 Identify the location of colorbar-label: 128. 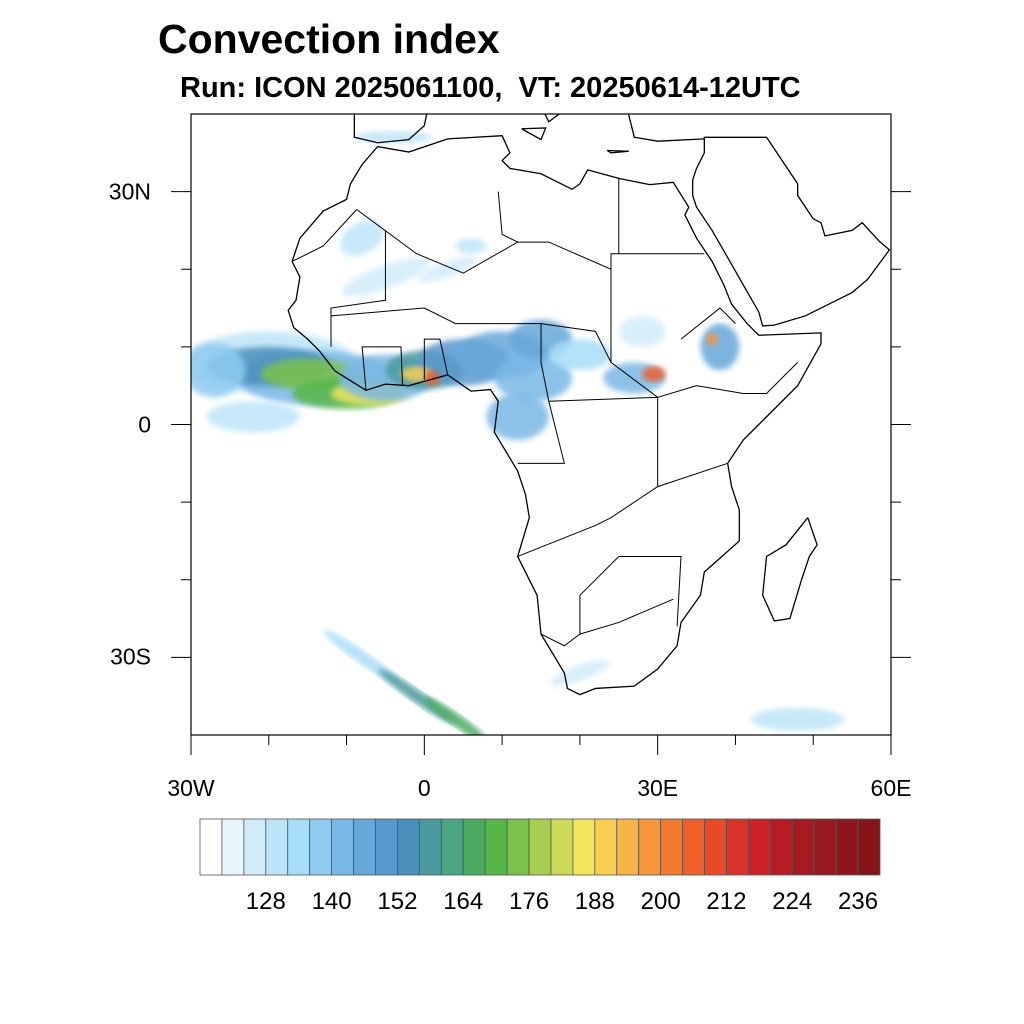
(265, 901).